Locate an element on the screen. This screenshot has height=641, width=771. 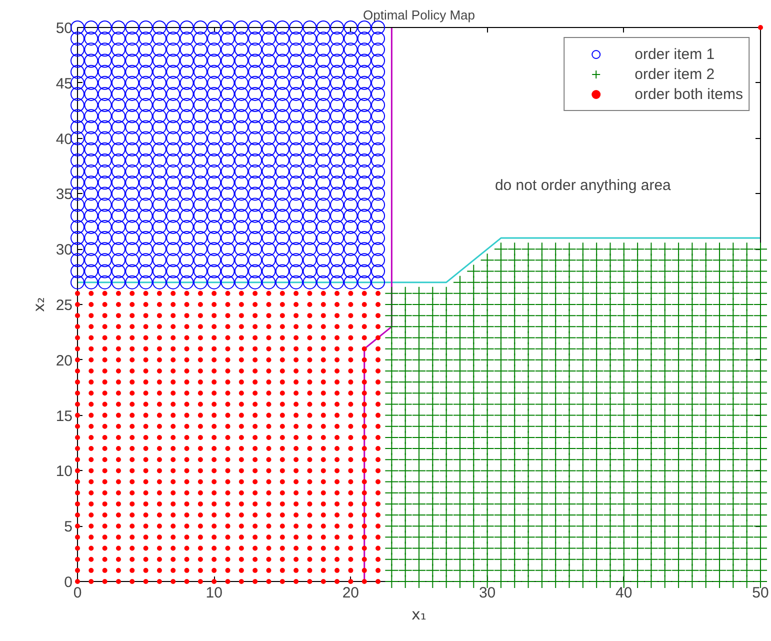
x-tick-label: 30 is located at coordinates (487, 593).